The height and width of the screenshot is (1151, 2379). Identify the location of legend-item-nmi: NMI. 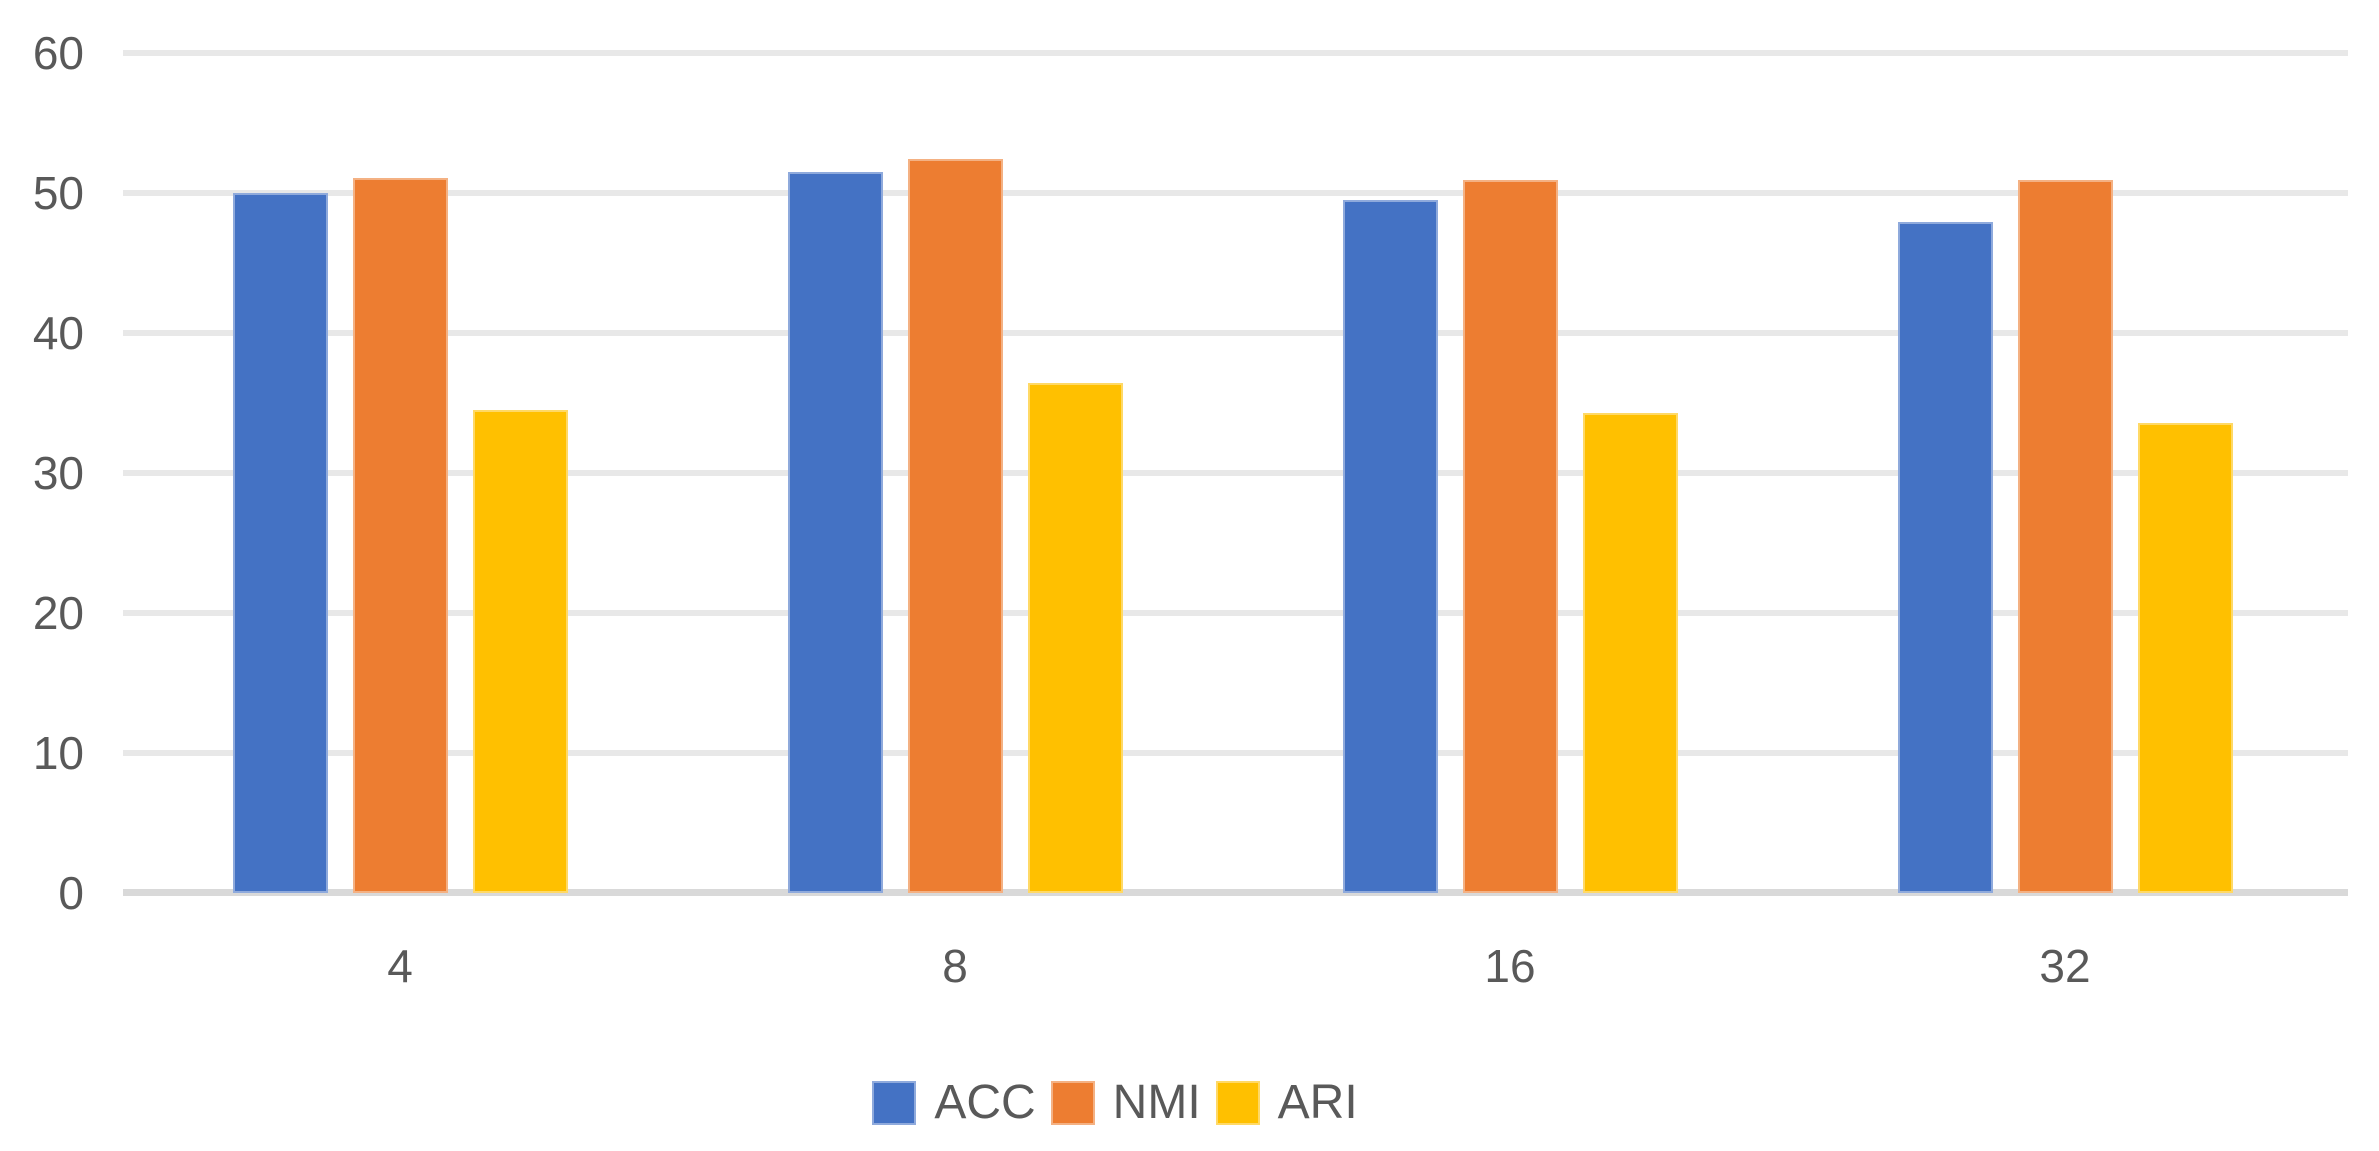
(1125, 1103).